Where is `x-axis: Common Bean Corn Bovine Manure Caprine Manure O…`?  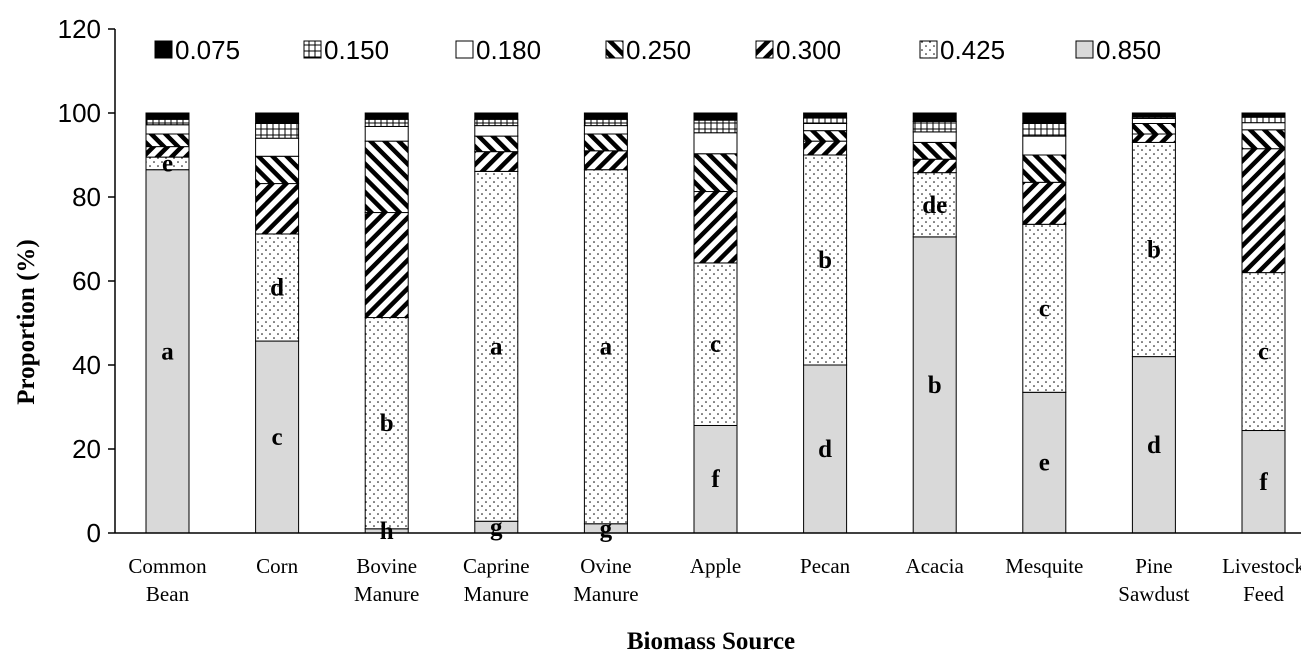
x-axis: Common Bean Corn Bovine Manure Caprine Manure O… is located at coordinates (708, 569).